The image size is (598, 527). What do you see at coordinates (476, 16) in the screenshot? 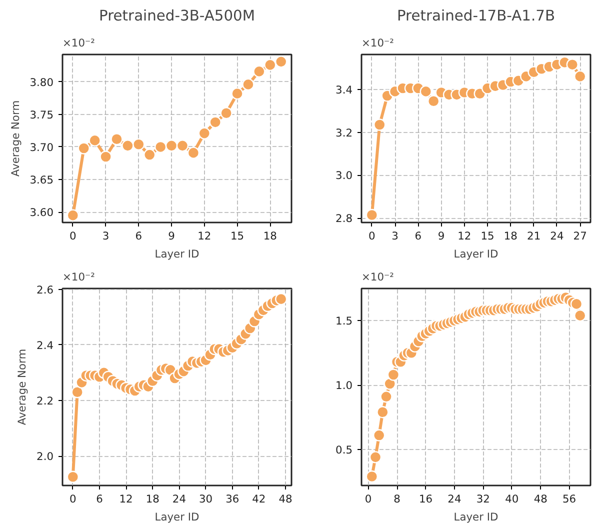
I see `chart-title: Pretrained-17B-A1.7B` at bounding box center [476, 16].